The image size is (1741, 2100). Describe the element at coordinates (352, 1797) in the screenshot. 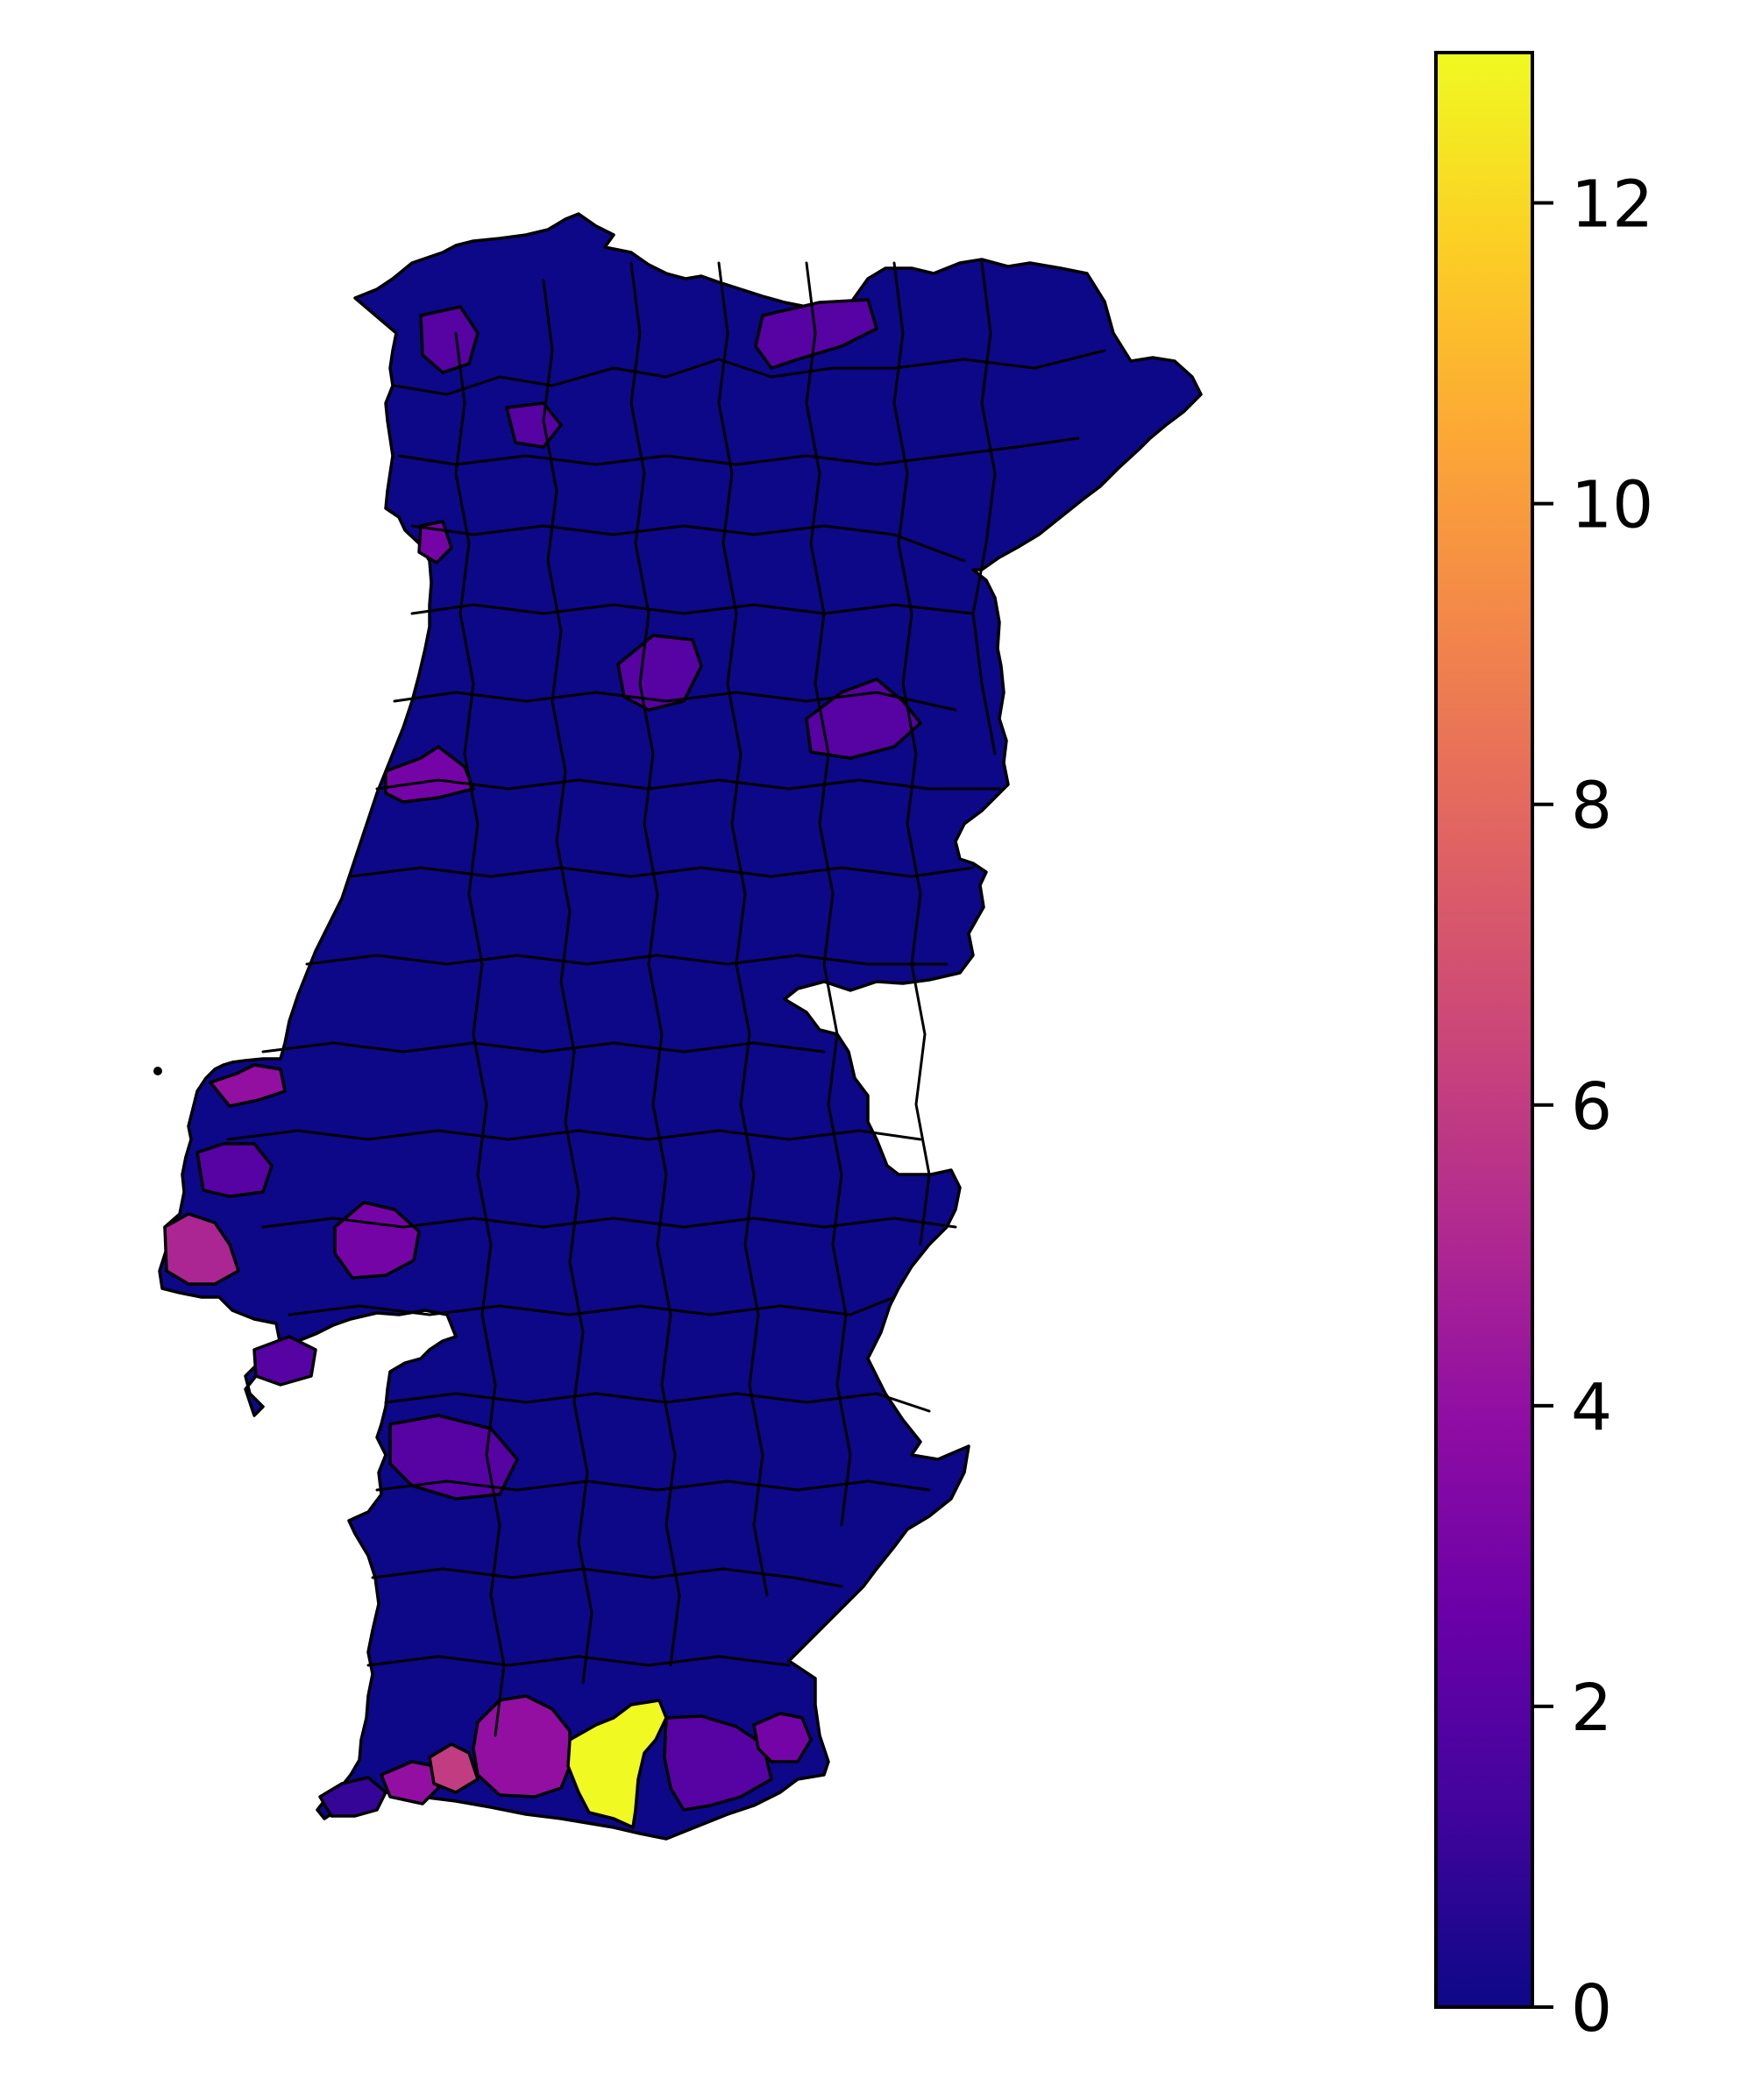

I see `region-algarve-west` at that location.